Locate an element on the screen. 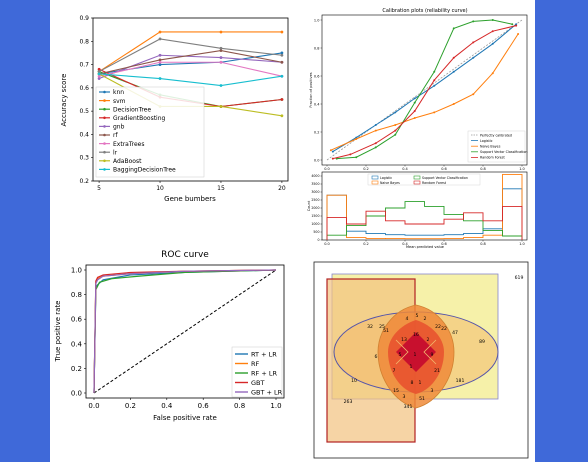 This screenshot has width=588, height=462. histogram-legend-label: Support Vector Classification is located at coordinates (445, 178).